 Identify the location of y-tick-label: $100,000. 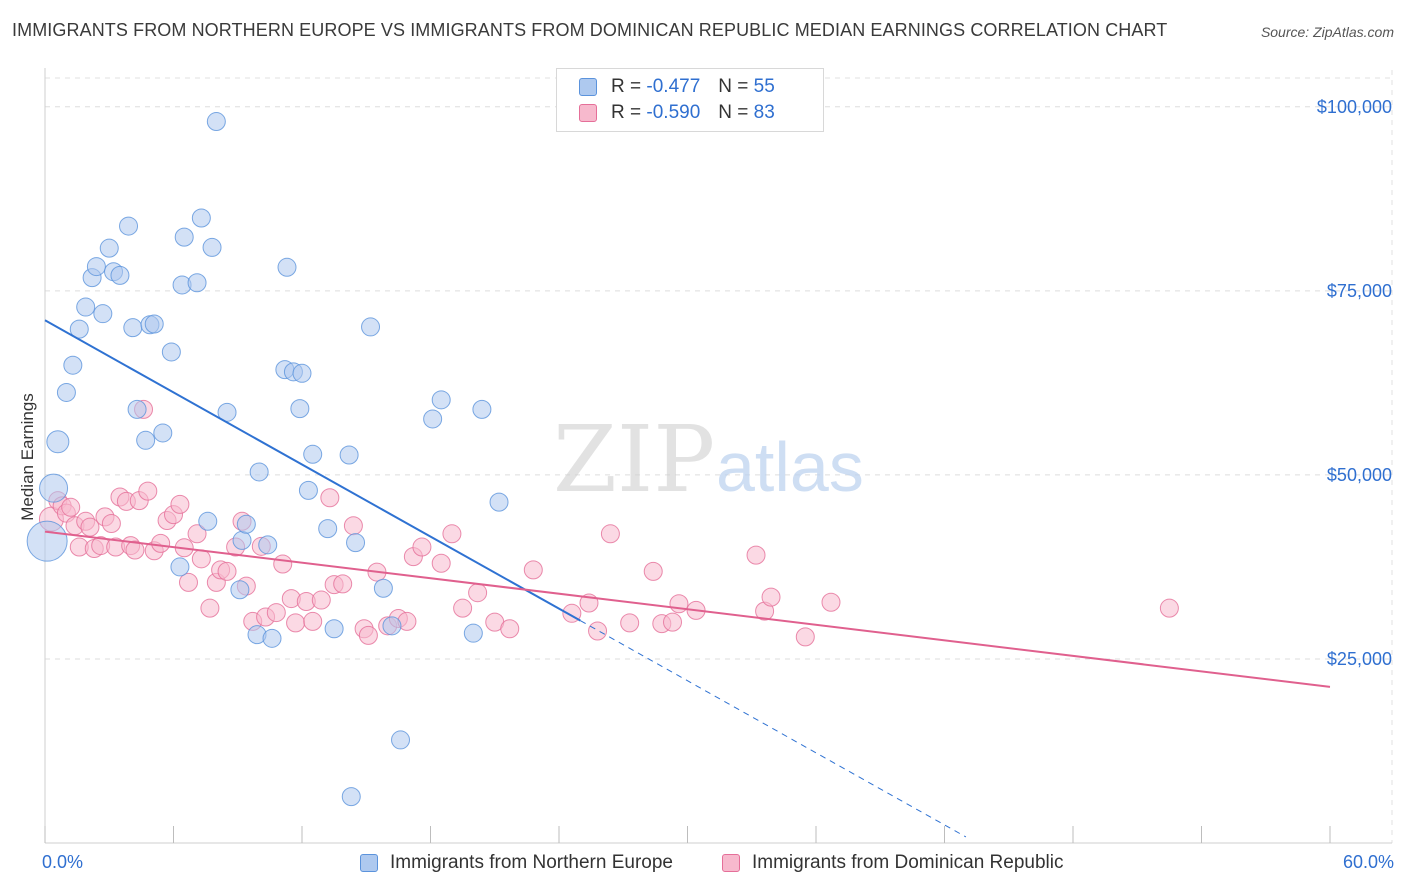
(1354, 107).